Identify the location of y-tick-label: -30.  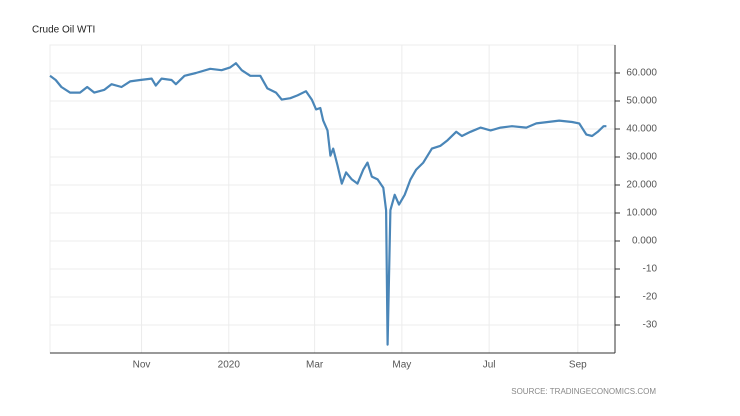
(650, 325).